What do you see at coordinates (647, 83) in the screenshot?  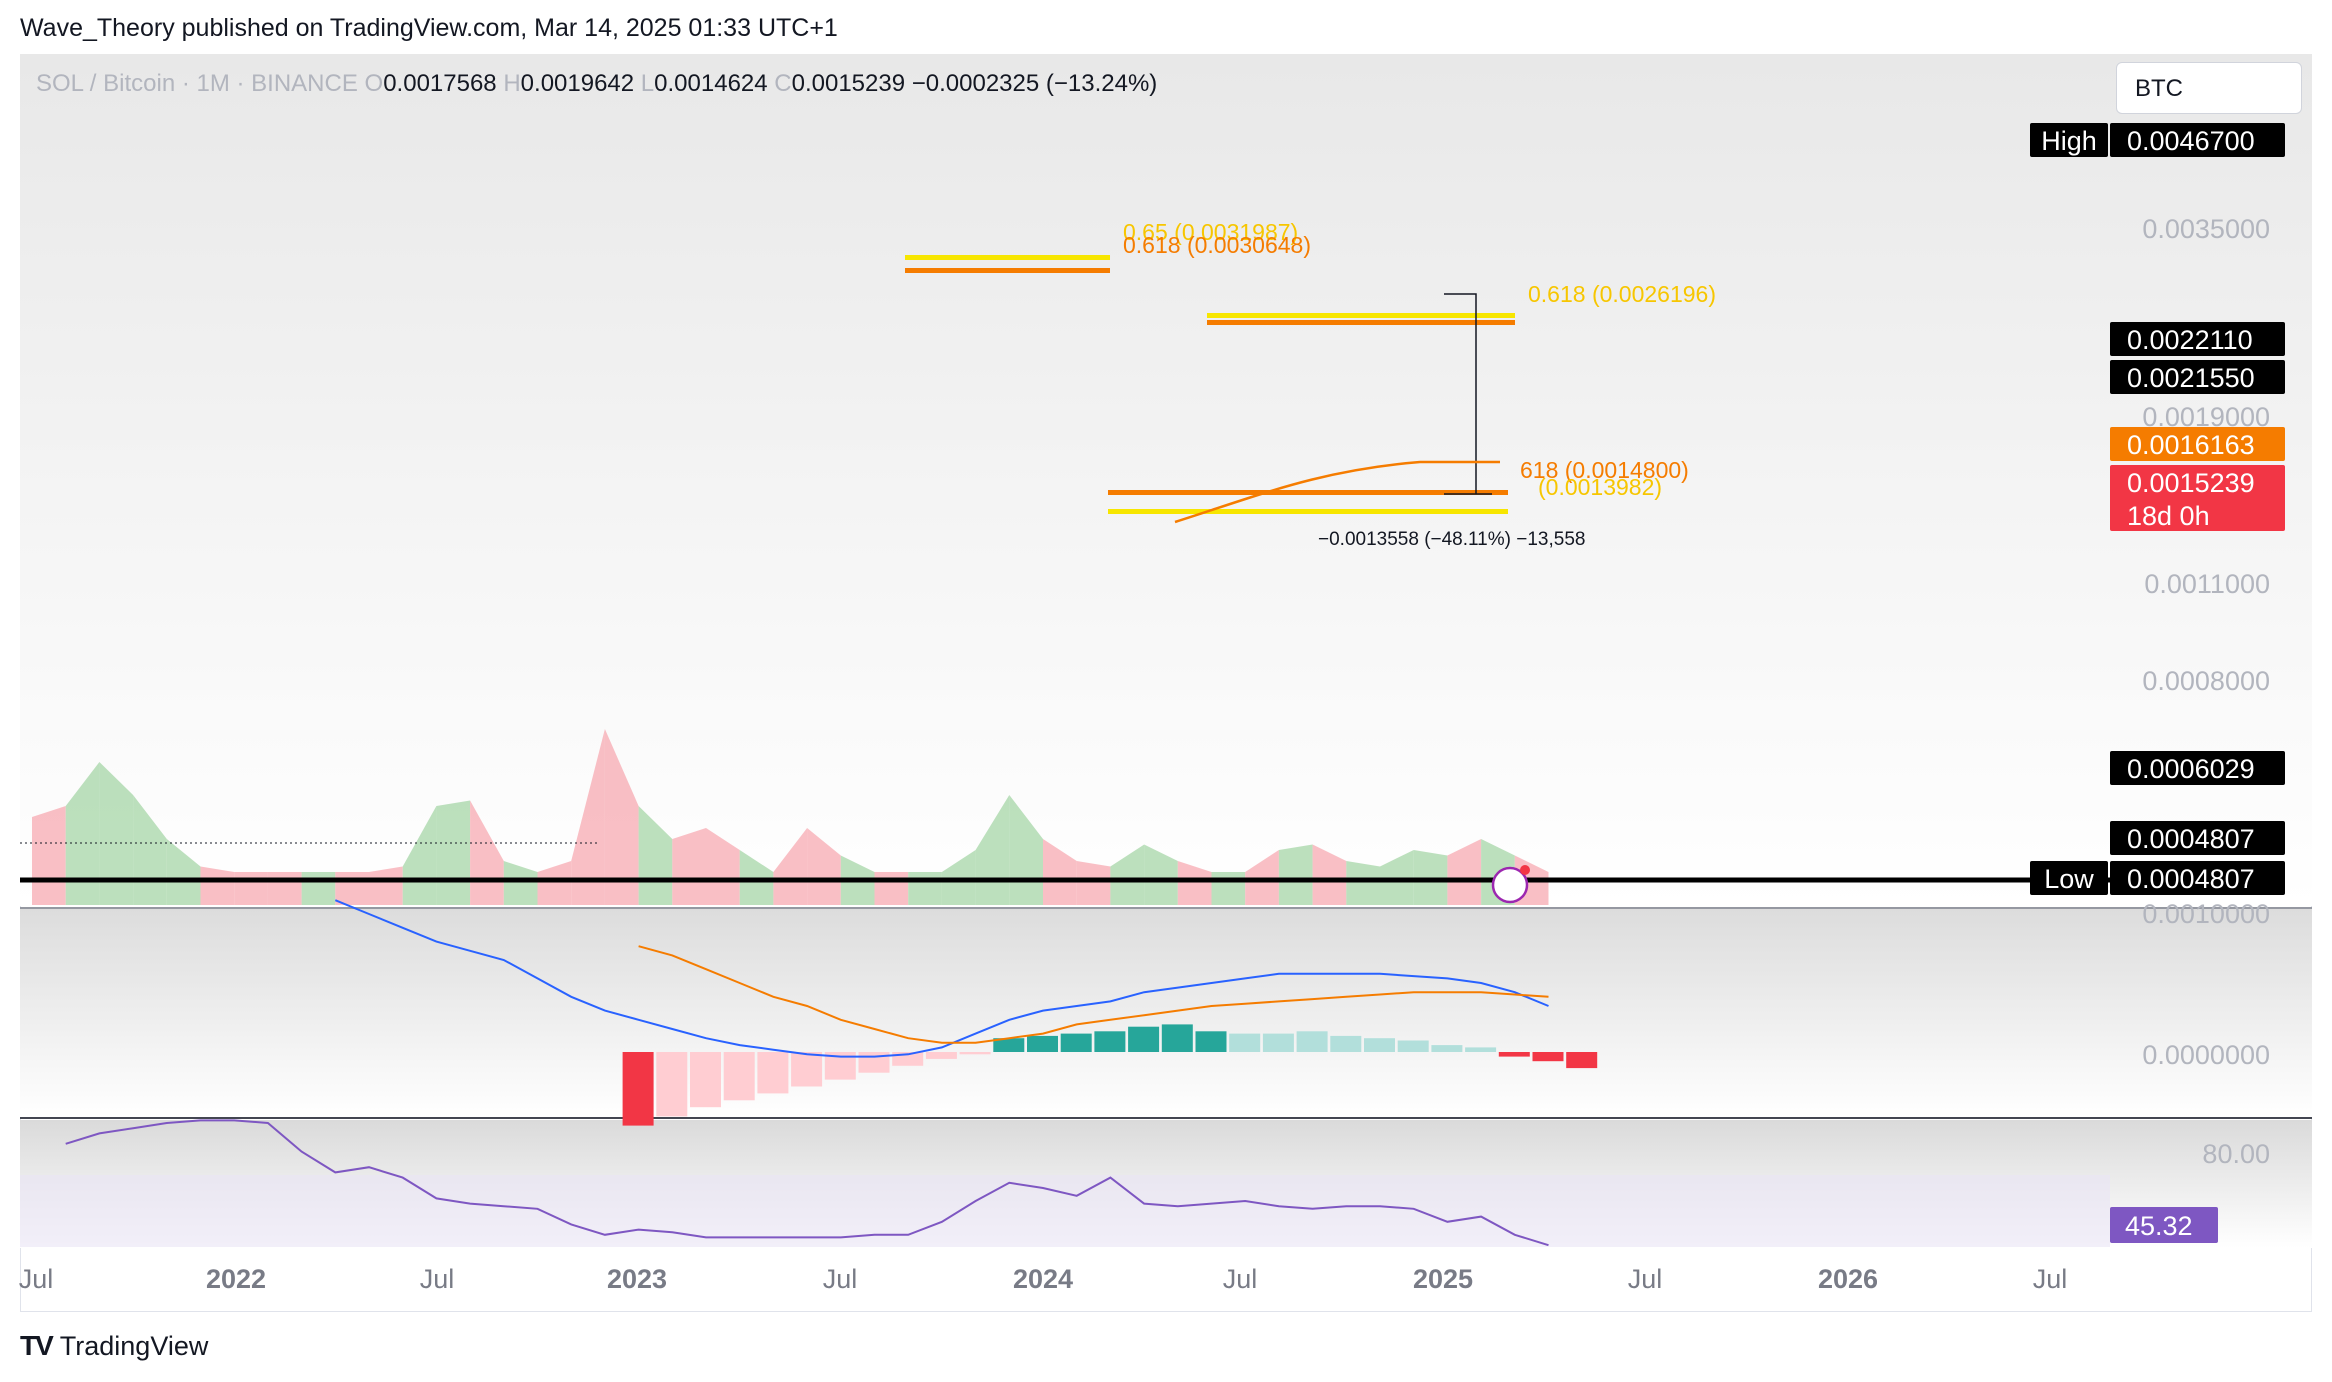 I see `low-key: L` at bounding box center [647, 83].